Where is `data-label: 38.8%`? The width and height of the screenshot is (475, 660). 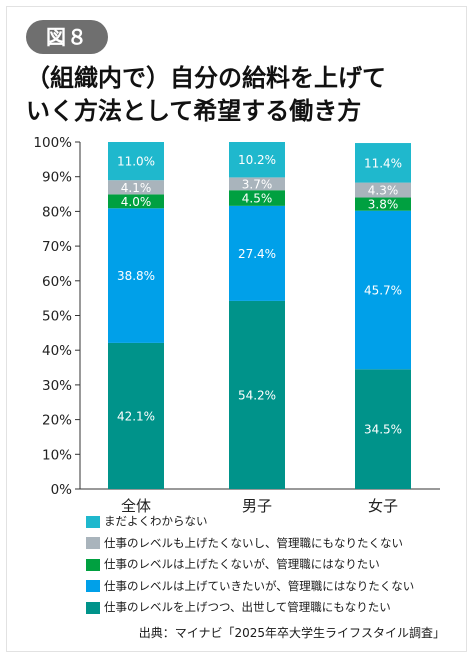 data-label: 38.8% is located at coordinates (136, 276).